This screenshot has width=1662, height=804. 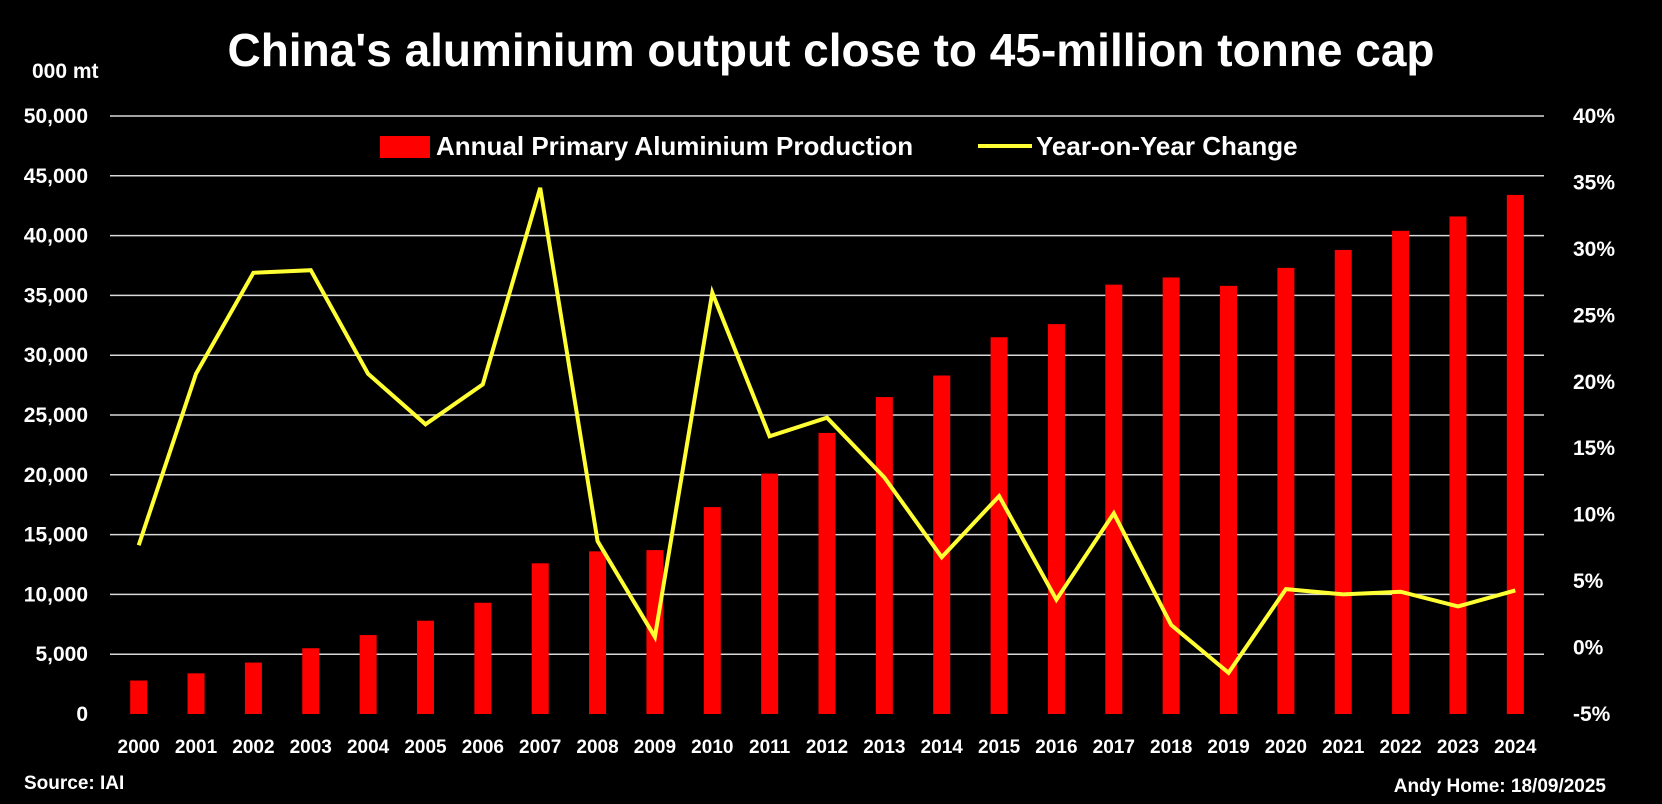 I want to click on legend-label-production: Annual Primary Aluminium Production, so click(x=674, y=146).